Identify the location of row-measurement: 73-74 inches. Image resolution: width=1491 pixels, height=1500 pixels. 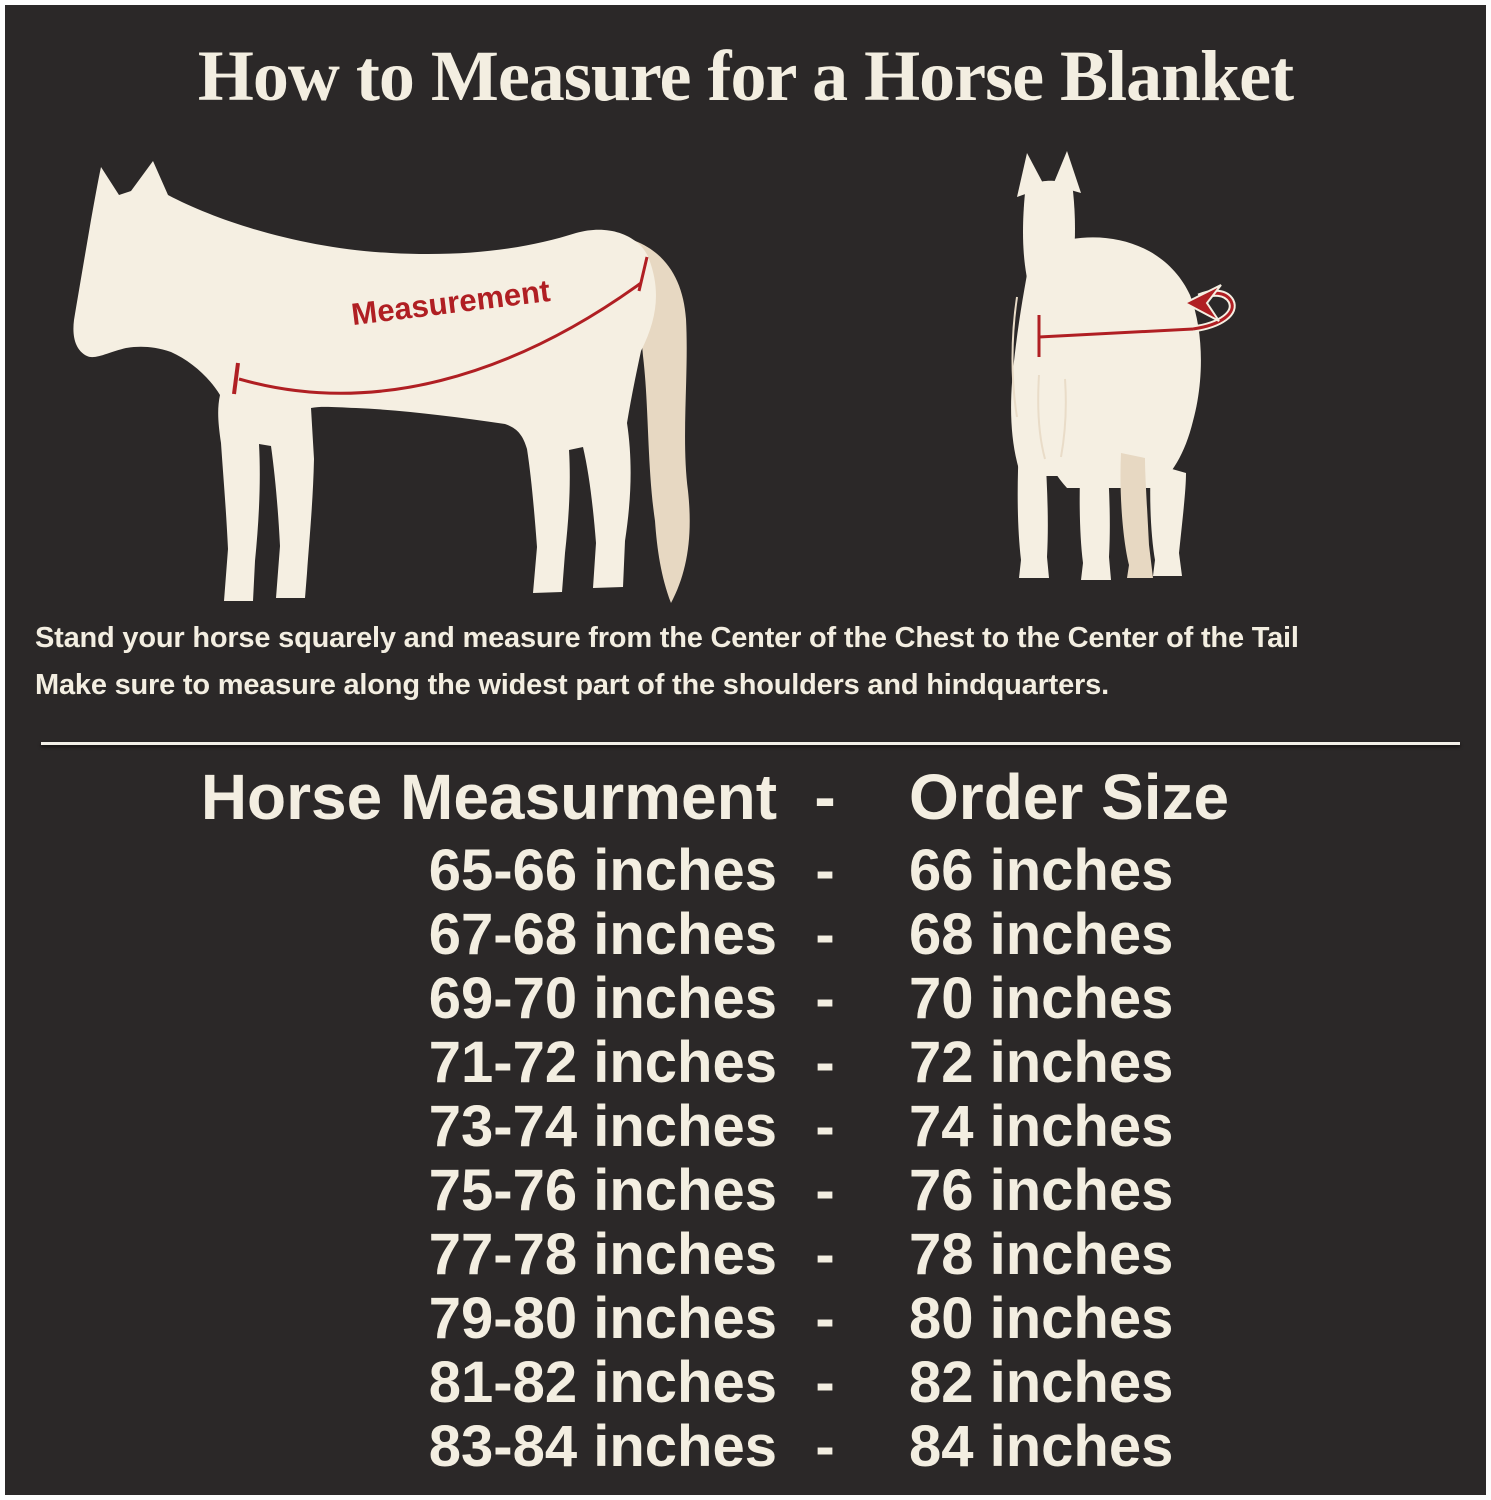
(602, 1126).